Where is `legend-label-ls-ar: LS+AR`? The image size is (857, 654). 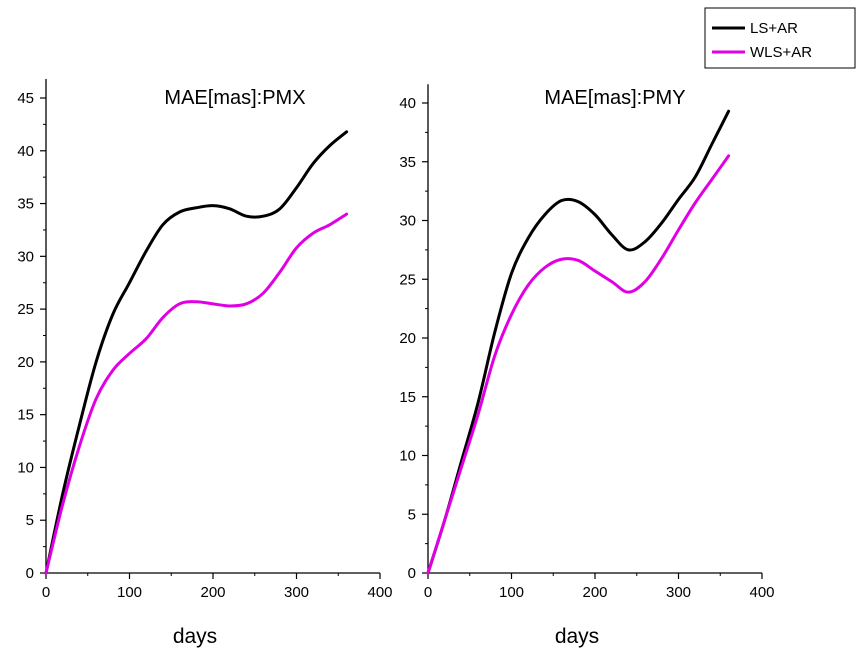
legend-label-ls-ar: LS+AR is located at coordinates (774, 28).